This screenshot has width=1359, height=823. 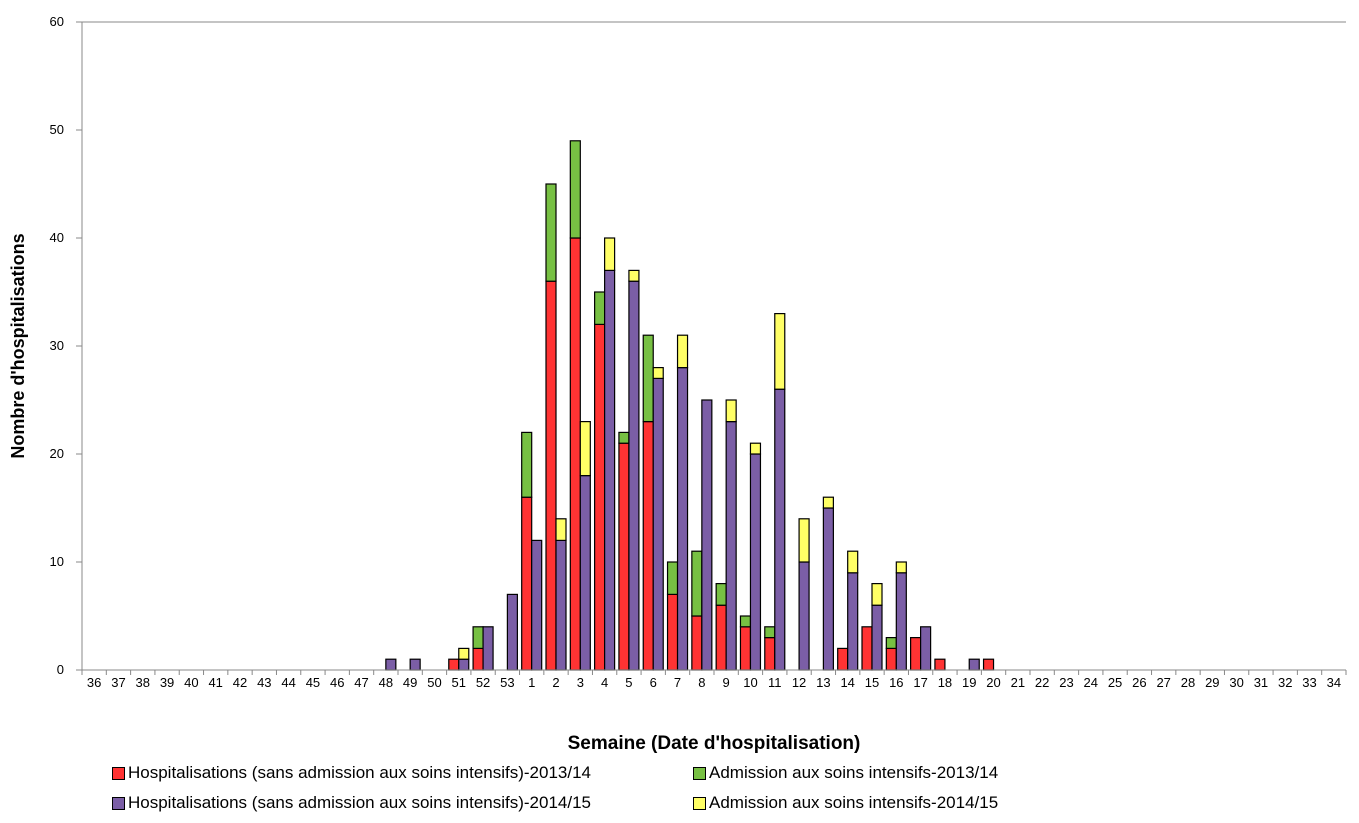 I want to click on x-tick-label: 29, so click(x=1212, y=682).